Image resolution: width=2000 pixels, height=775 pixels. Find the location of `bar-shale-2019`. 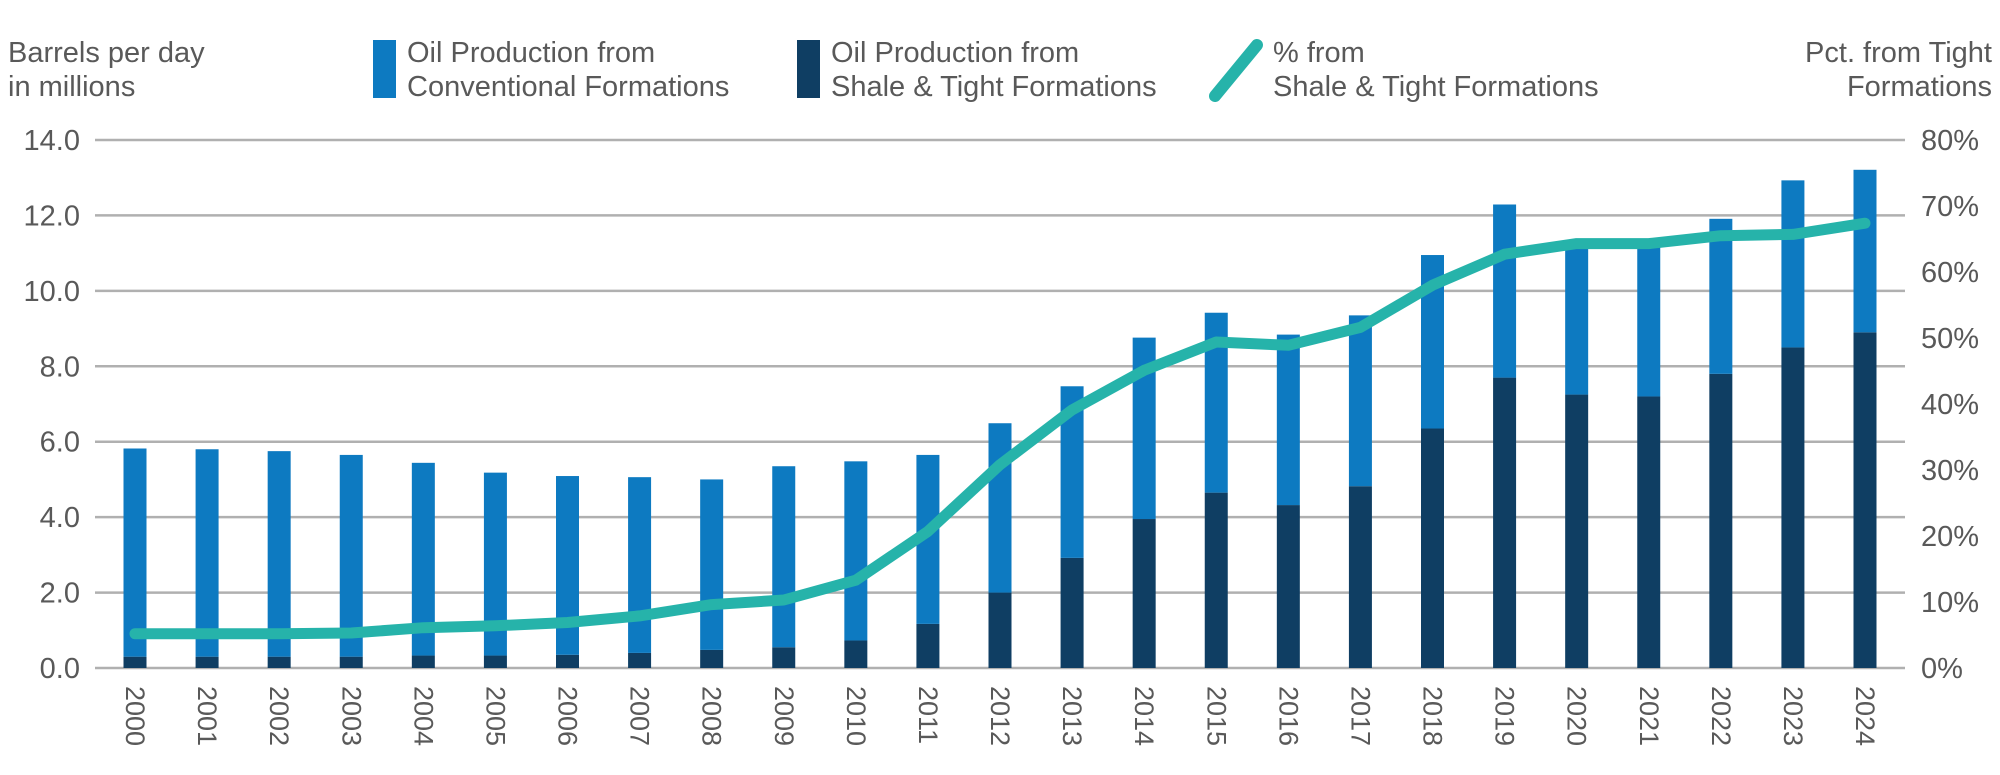

bar-shale-2019 is located at coordinates (1505, 522).